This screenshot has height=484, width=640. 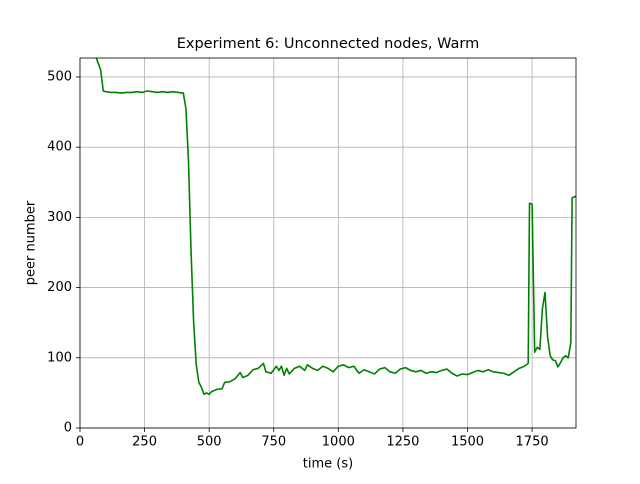 I want to click on x-tick-label: 1250, so click(x=402, y=442).